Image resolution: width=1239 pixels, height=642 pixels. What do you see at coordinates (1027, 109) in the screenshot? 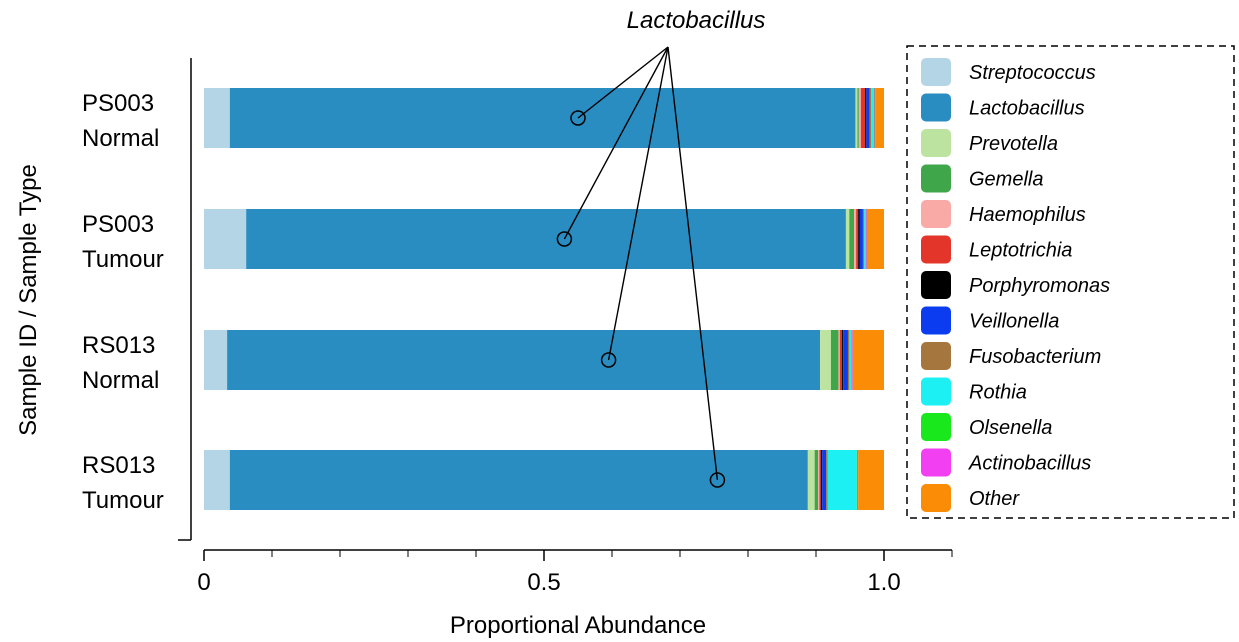
I see `legend-label-lactobacillus: Lactobacillus` at bounding box center [1027, 109].